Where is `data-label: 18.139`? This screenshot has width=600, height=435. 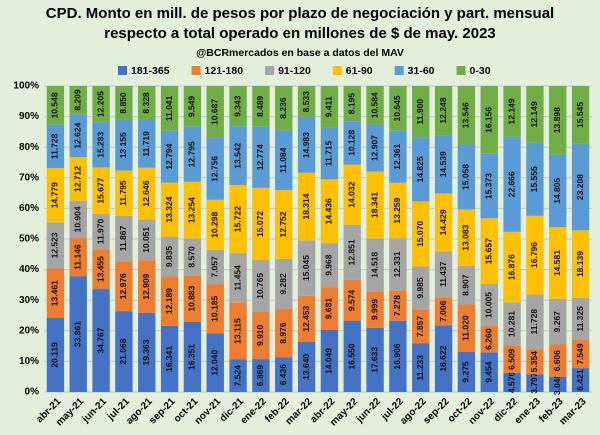
data-label: 18.139 is located at coordinates (580, 264).